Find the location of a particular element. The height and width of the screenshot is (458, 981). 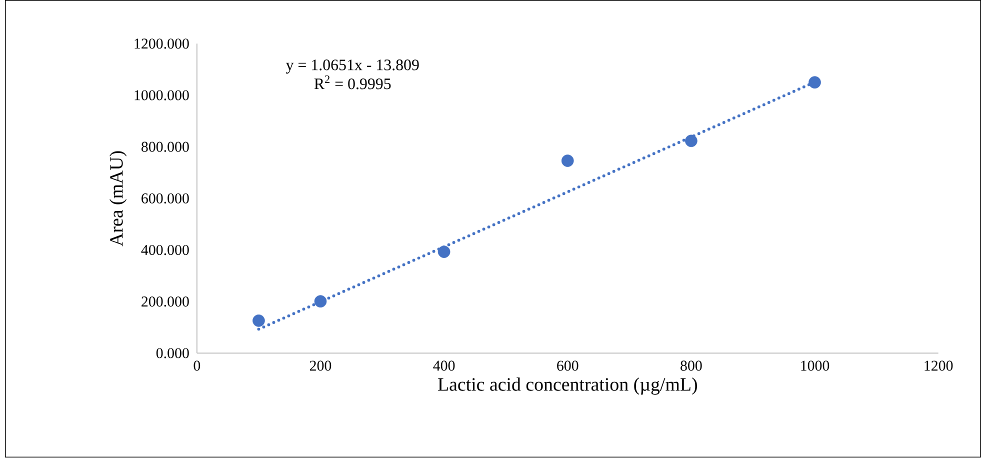

x-tick-label: 400 is located at coordinates (444, 365).